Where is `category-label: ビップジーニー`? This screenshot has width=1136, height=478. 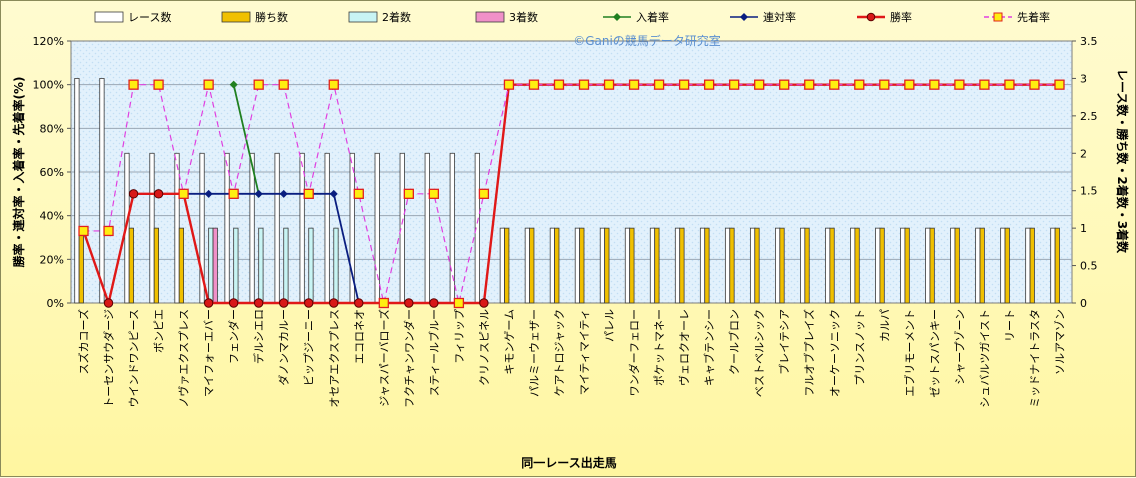
category-label: ビップジーニー is located at coordinates (309, 347).